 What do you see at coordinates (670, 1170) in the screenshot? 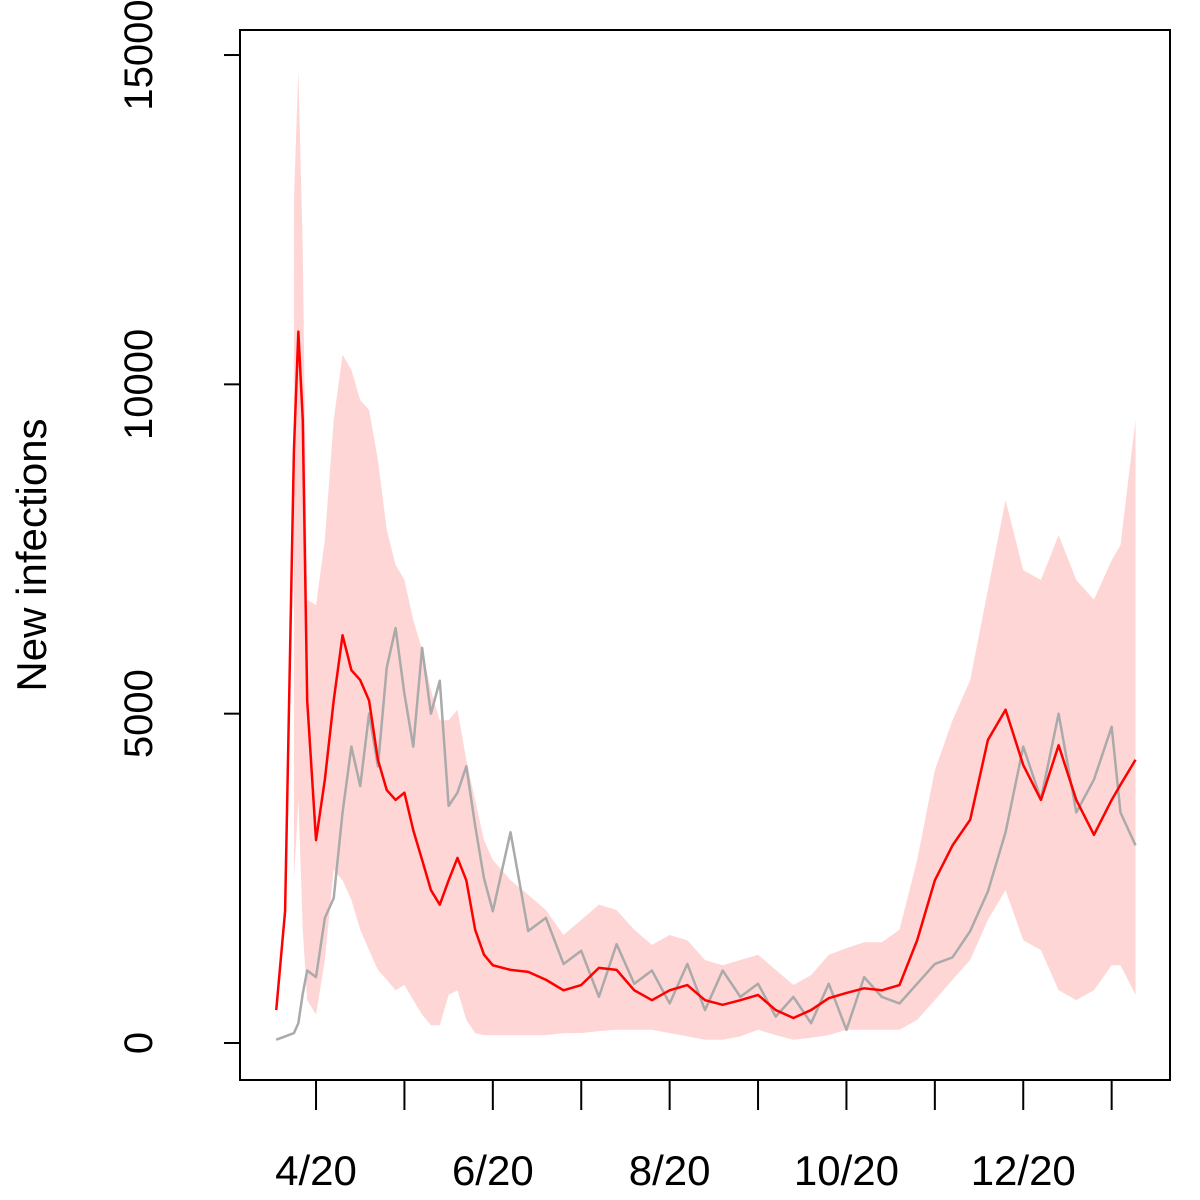
I see `x-tick-label: 8/20` at bounding box center [670, 1170].